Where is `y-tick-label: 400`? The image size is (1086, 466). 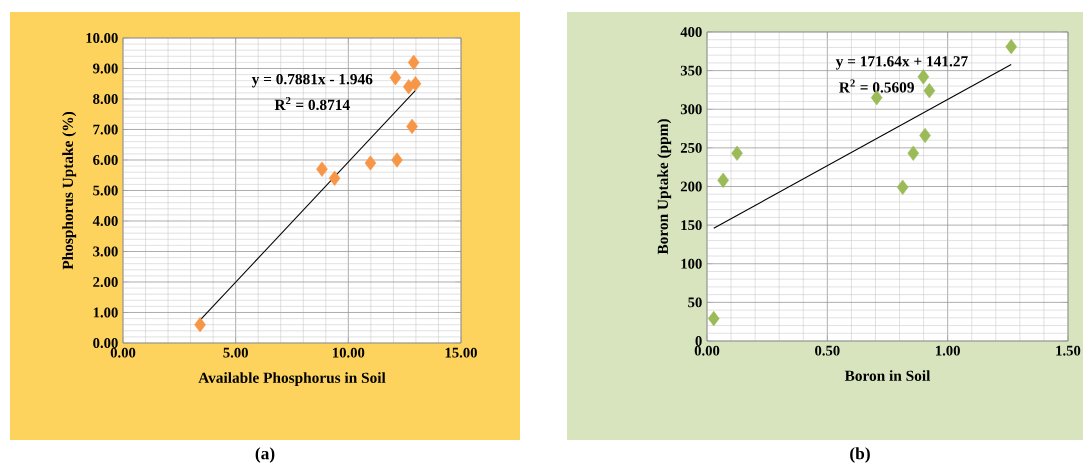 y-tick-label: 400 is located at coordinates (691, 32).